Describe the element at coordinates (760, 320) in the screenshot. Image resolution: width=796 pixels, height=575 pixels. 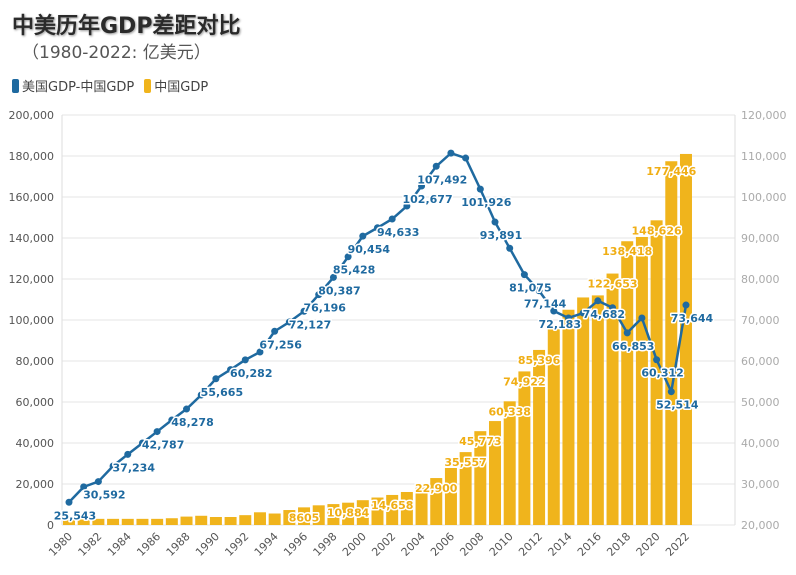
I see `right-axis-tick-label: 70,000` at that location.